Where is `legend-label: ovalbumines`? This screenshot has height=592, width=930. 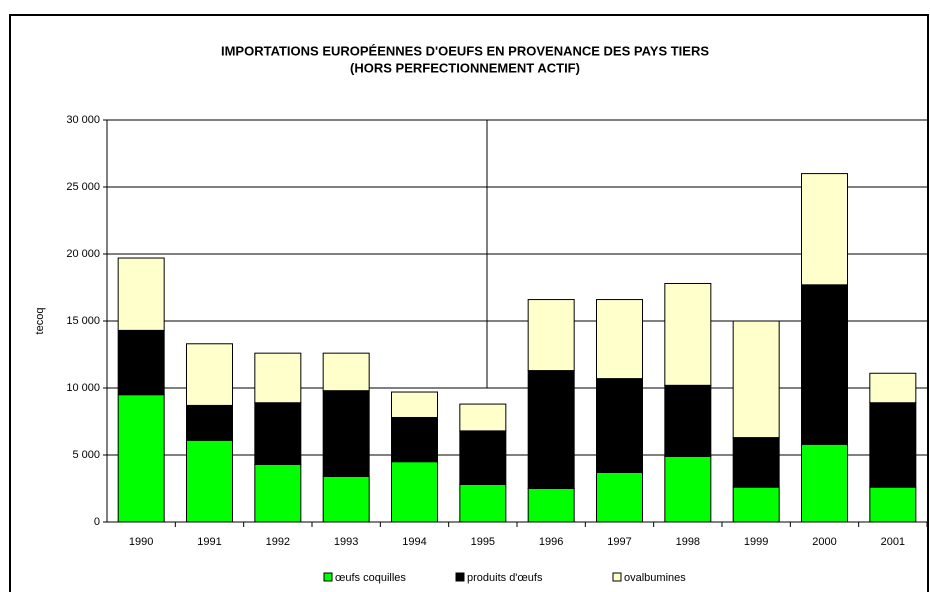
legend-label: ovalbumines is located at coordinates (655, 578).